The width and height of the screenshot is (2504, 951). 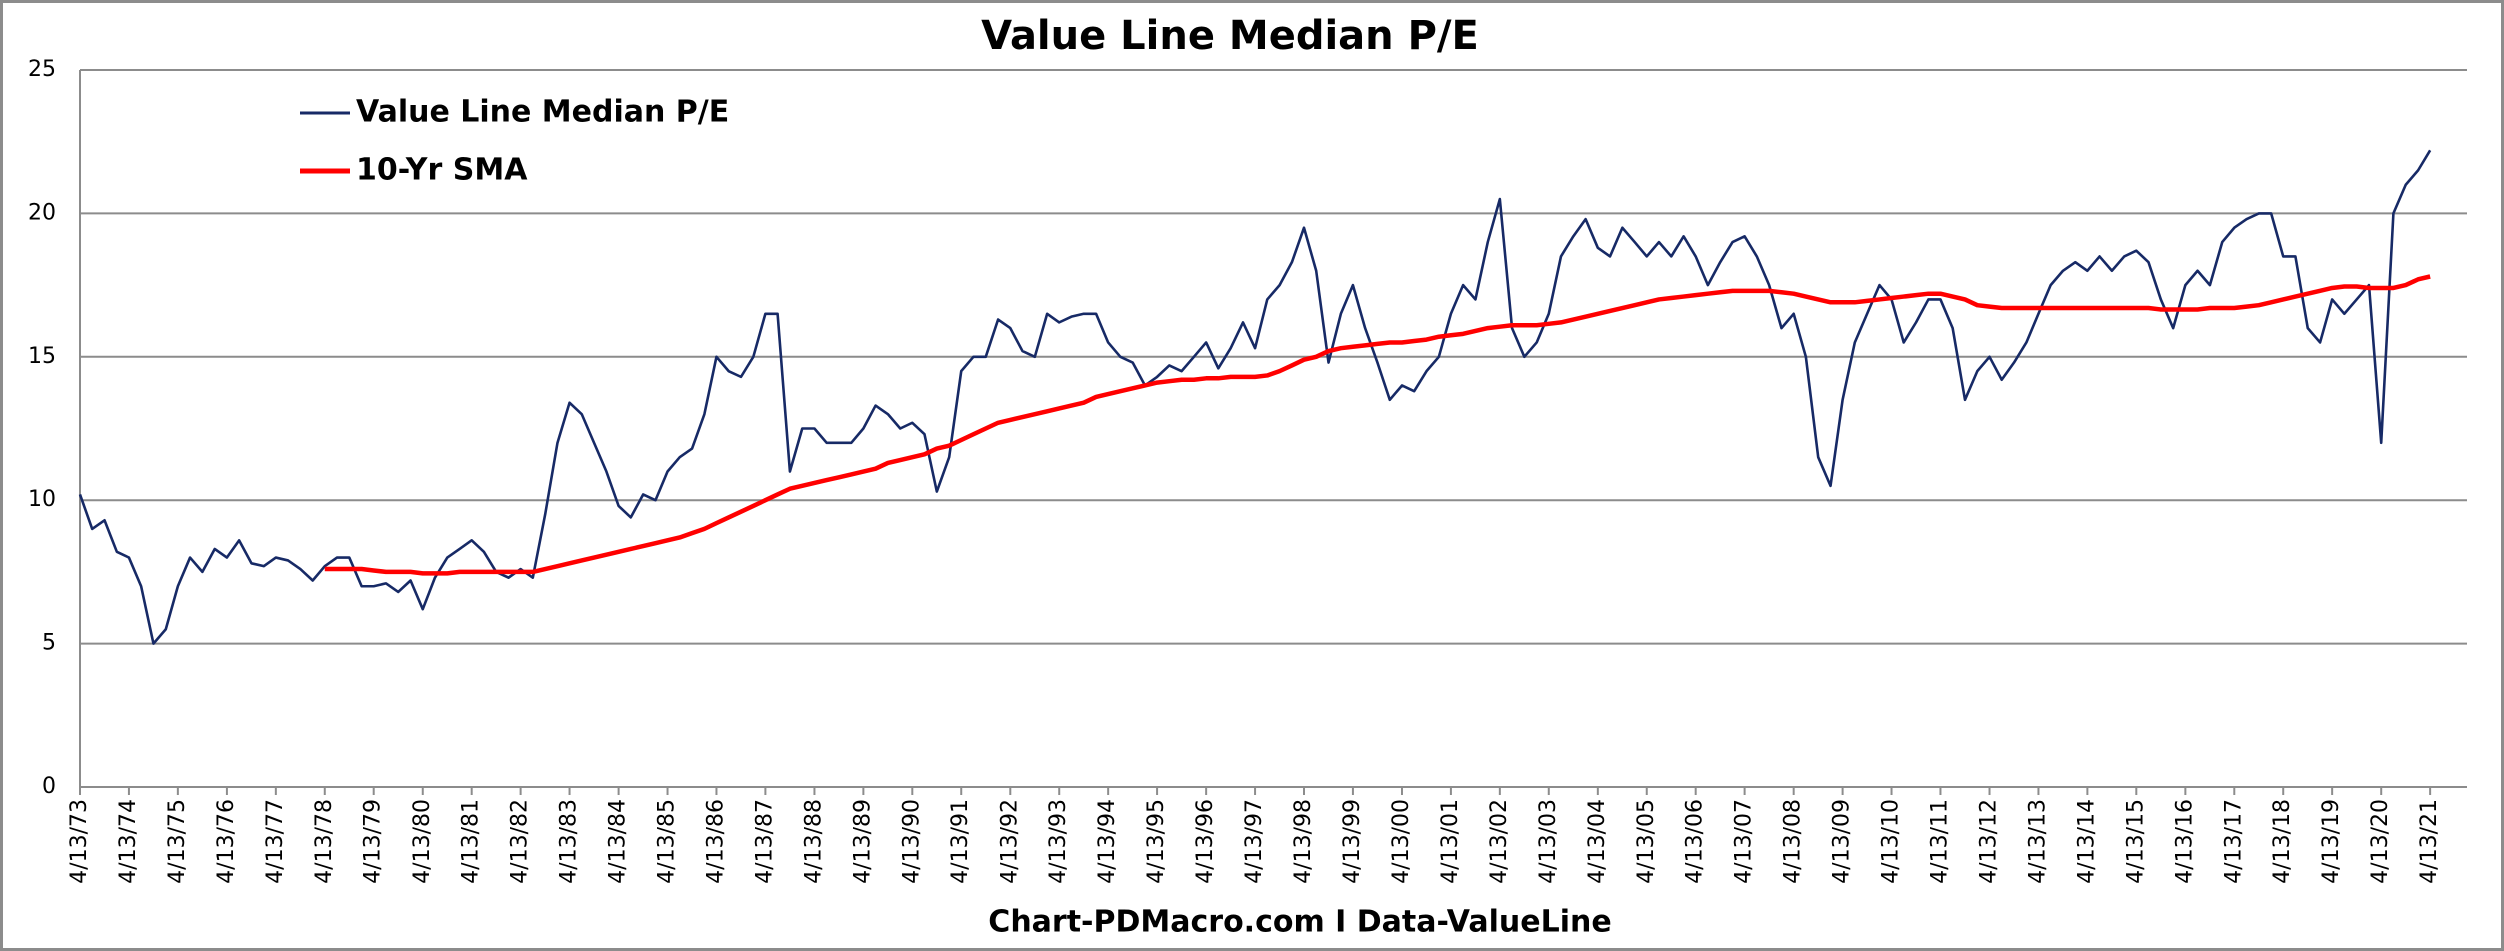 What do you see at coordinates (1303, 841) in the screenshot?
I see `x-tick-label: 4/13/98` at bounding box center [1303, 841].